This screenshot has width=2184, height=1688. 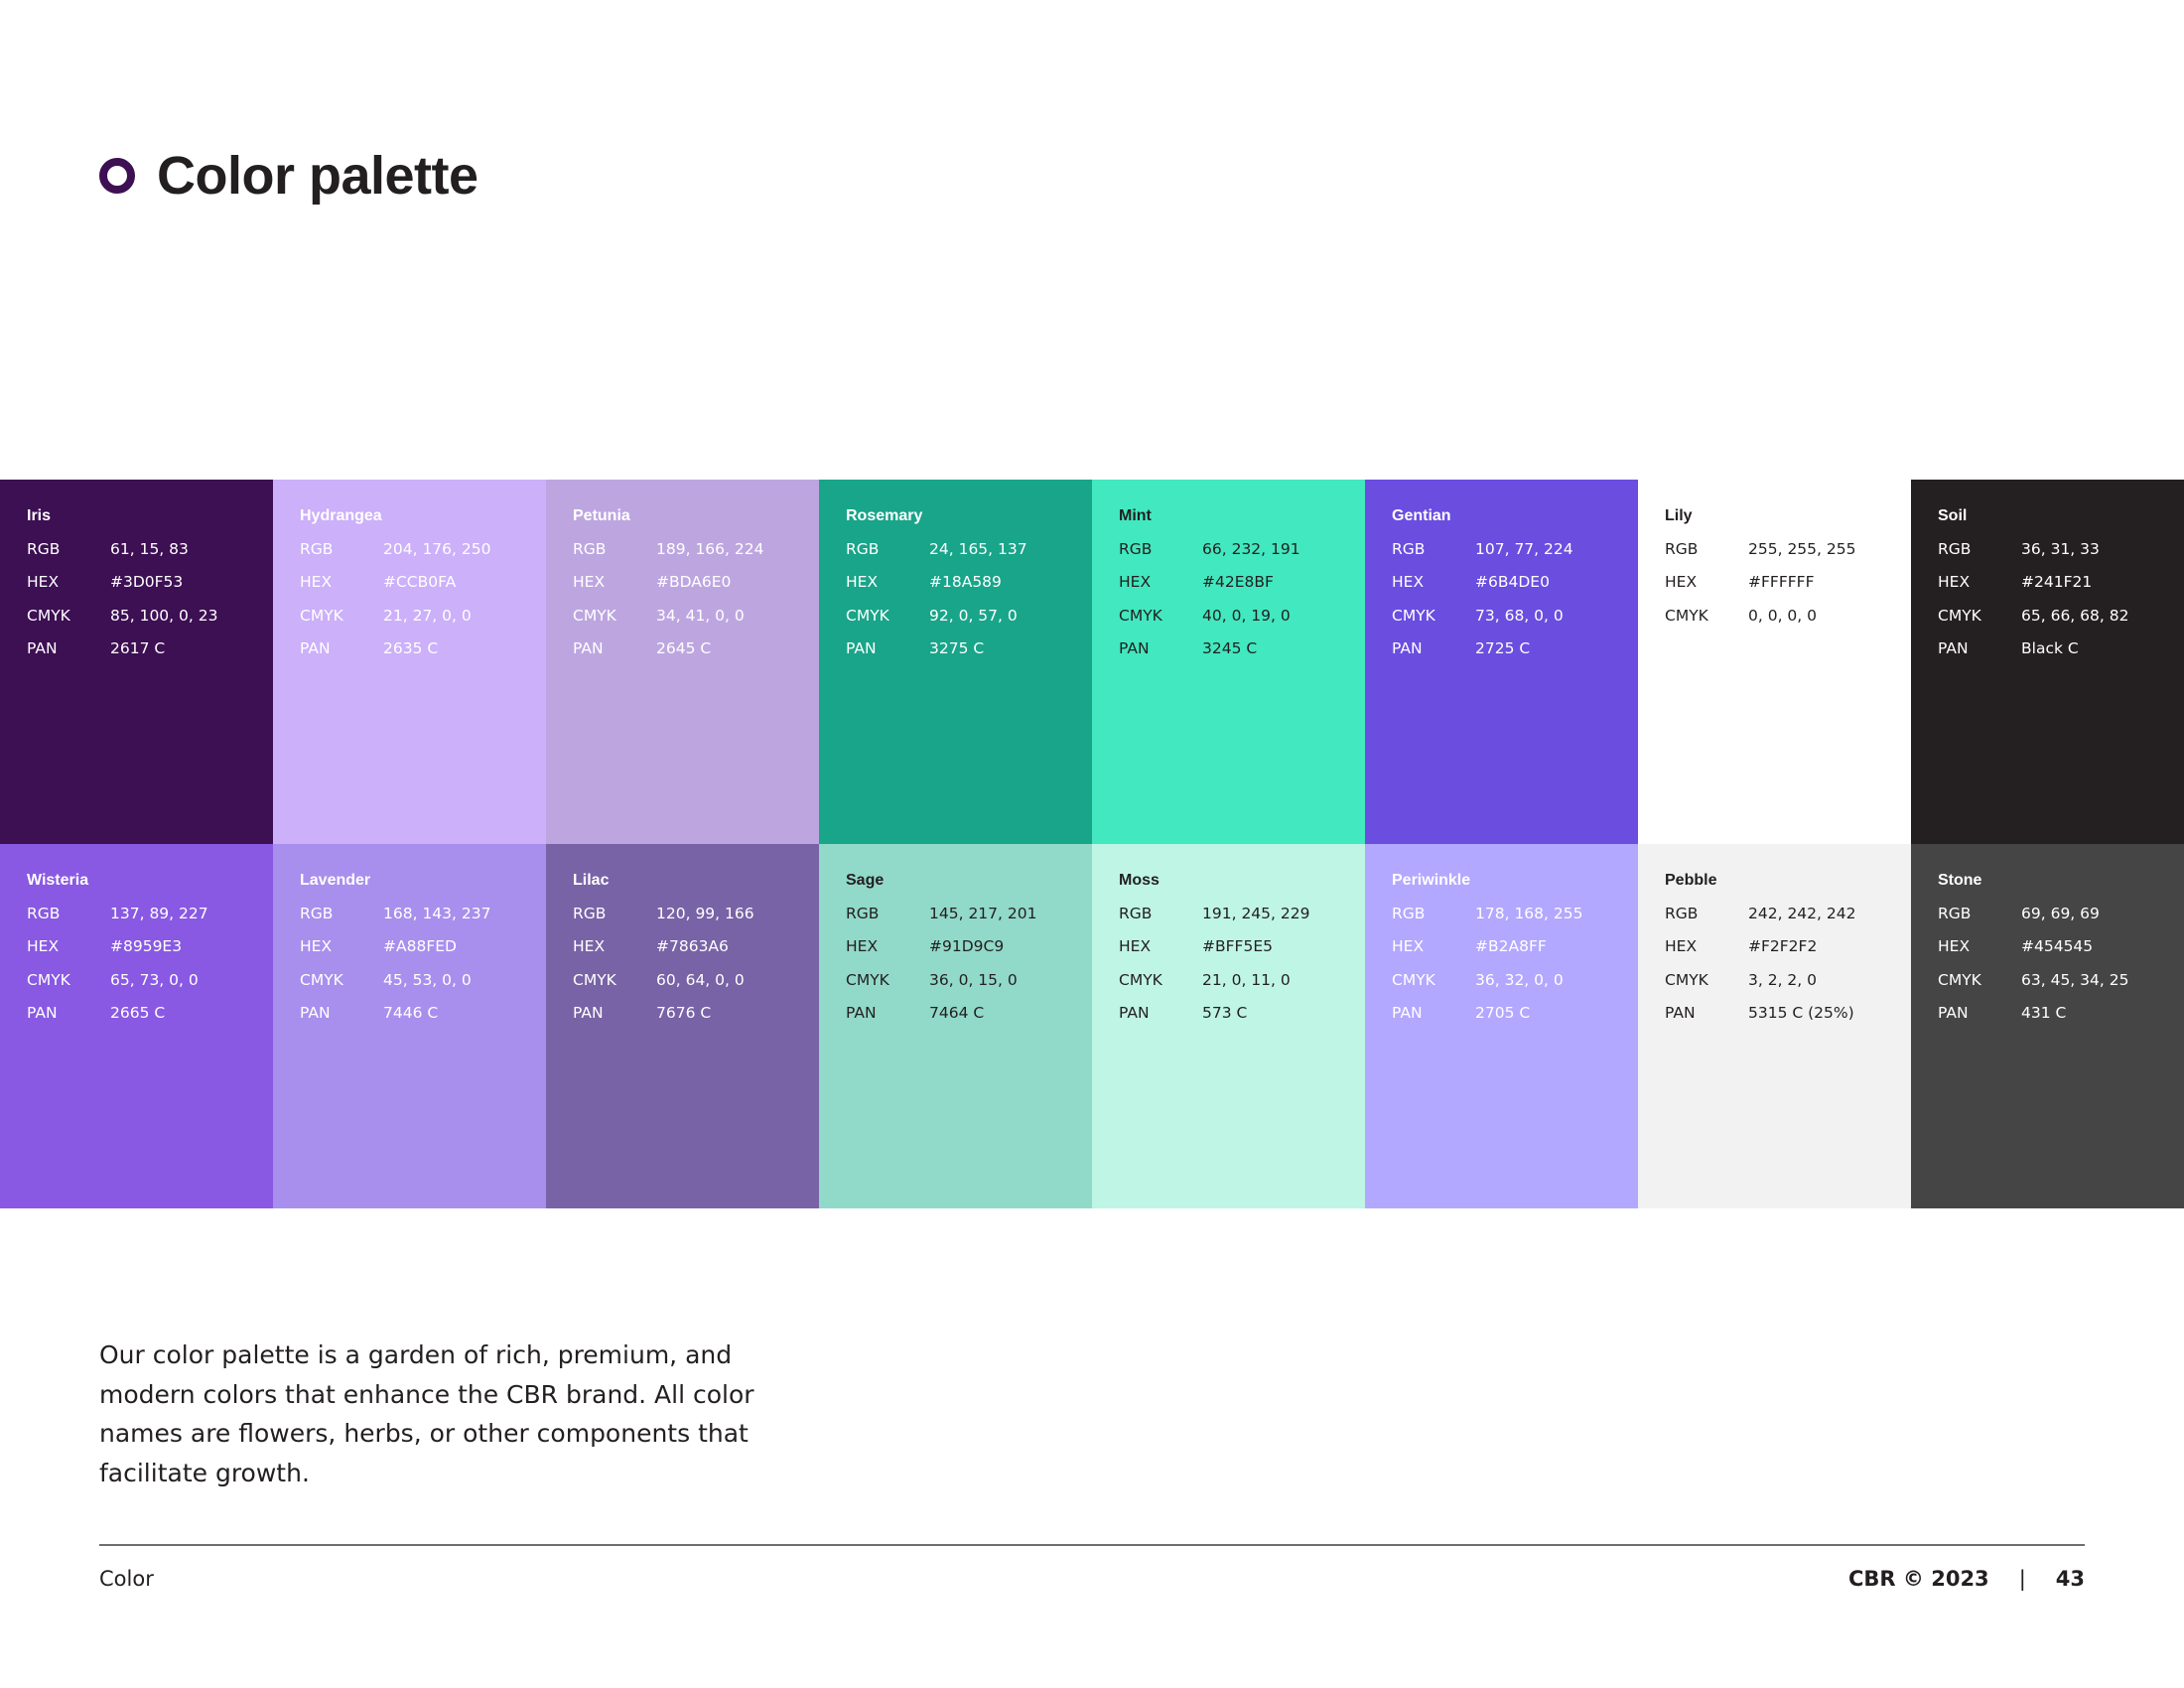 What do you see at coordinates (2061, 616) in the screenshot?
I see `swatch-cmyk-row: CMYK 65, 66, 68, 82` at bounding box center [2061, 616].